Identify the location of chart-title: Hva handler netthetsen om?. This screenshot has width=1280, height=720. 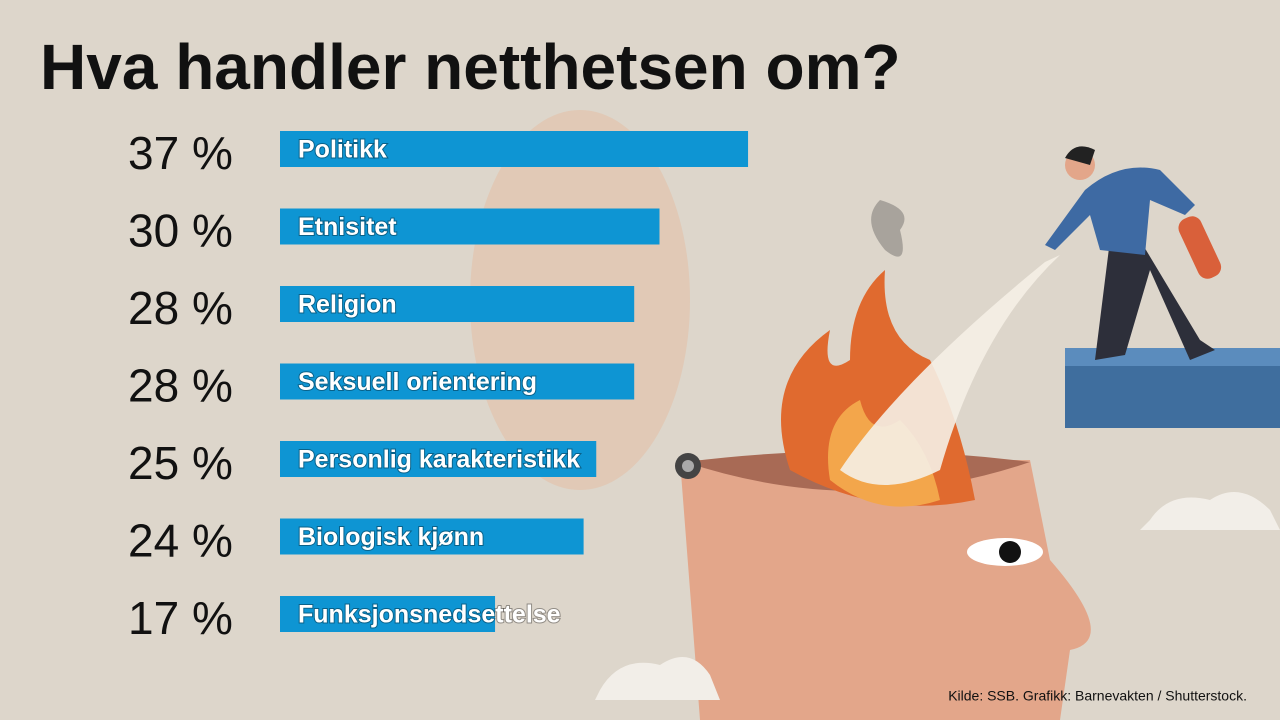
(470, 67).